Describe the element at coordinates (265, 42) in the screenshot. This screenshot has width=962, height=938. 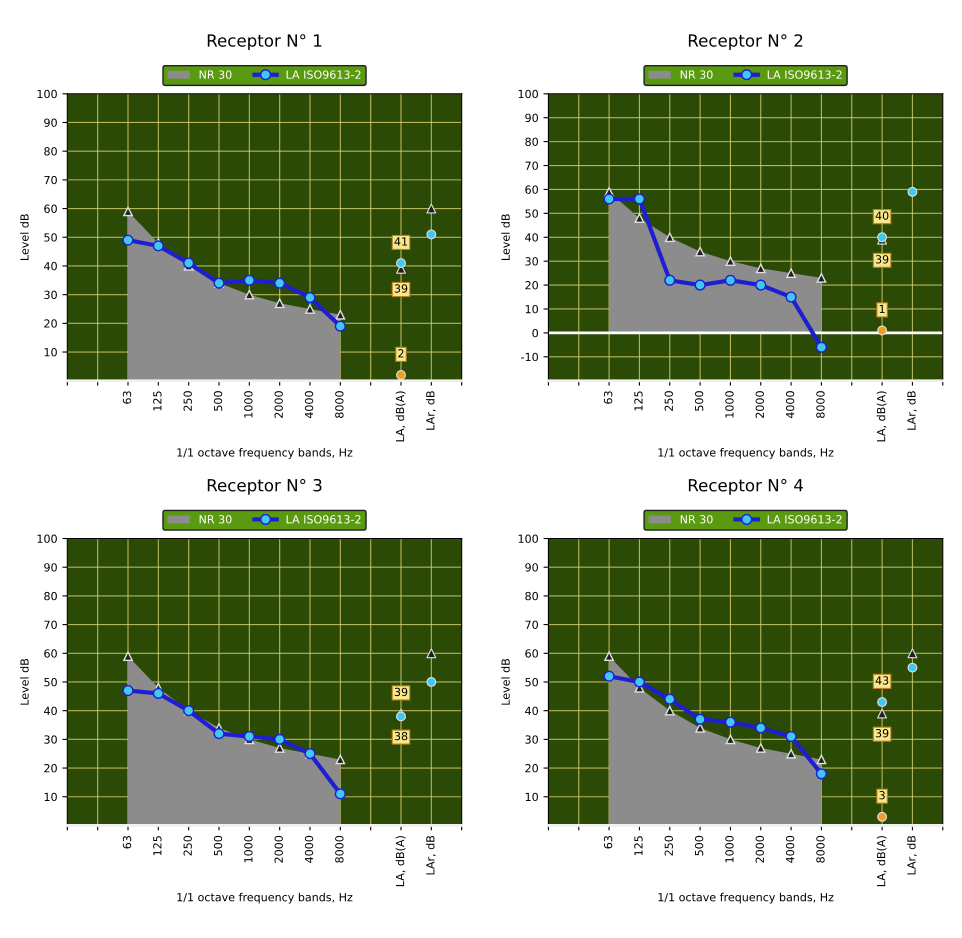
I see `chart-title: Receptor N° 1` at that location.